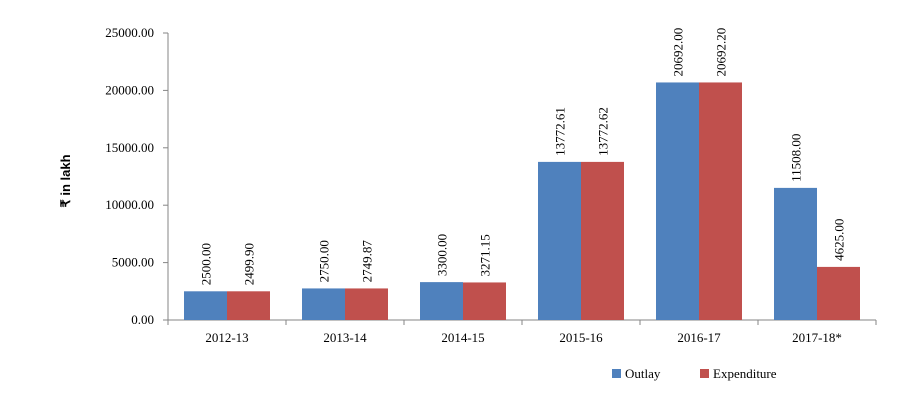 The image size is (916, 402). I want to click on legend-swatch-outlay, so click(616, 373).